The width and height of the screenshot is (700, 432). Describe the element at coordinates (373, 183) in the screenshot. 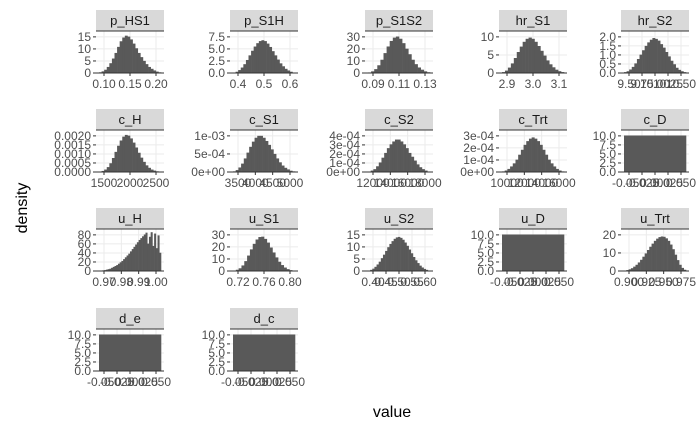

I see `x-tick-label: 12000` at that location.